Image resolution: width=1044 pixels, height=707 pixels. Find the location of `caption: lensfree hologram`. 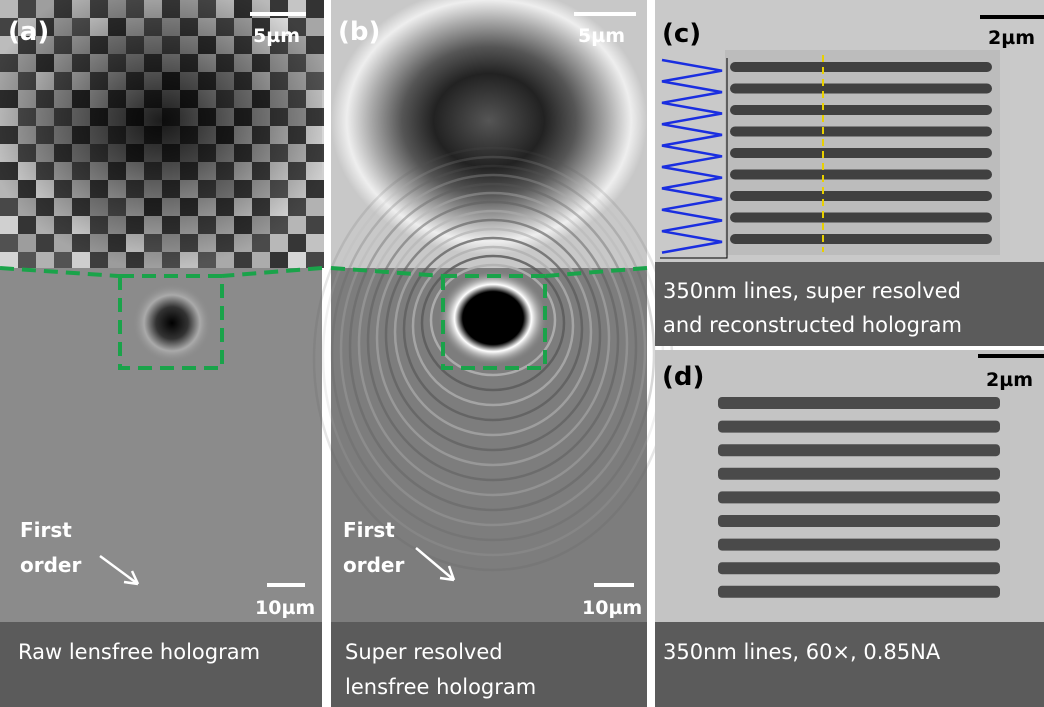

caption: lensfree hologram is located at coordinates (440, 687).